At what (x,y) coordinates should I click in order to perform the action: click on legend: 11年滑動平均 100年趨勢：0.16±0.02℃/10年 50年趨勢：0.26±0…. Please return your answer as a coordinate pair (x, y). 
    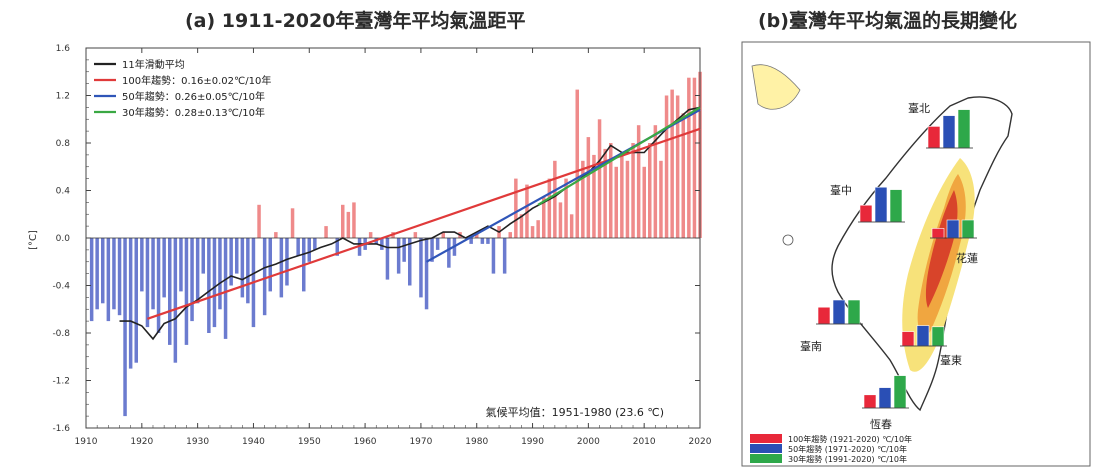
    Looking at the image, I should click on (182, 88).